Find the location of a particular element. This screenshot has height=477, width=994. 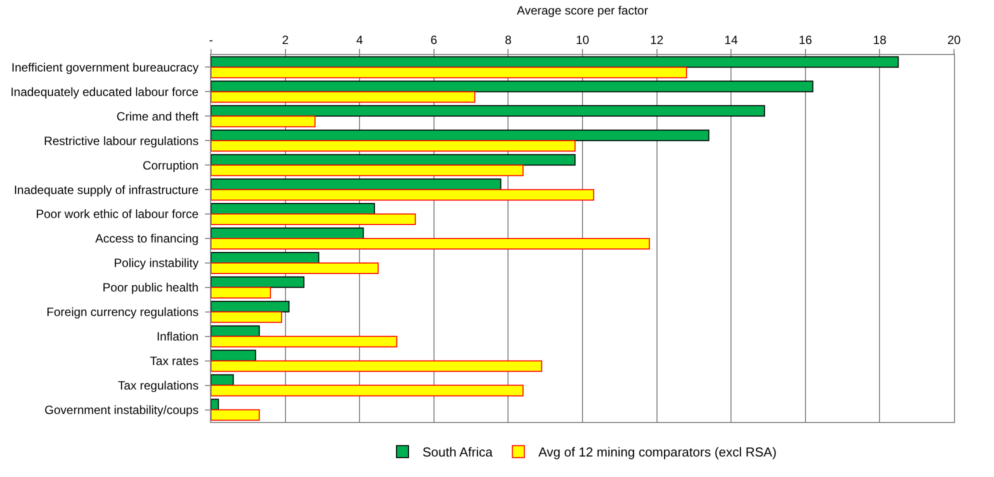

y-tick-label: Tax regulations is located at coordinates (158, 385).